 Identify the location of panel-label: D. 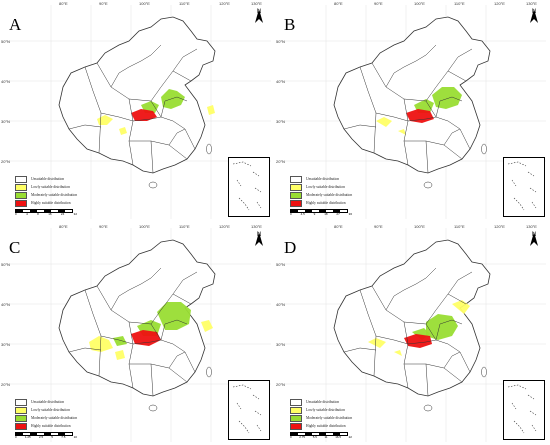
(290, 247).